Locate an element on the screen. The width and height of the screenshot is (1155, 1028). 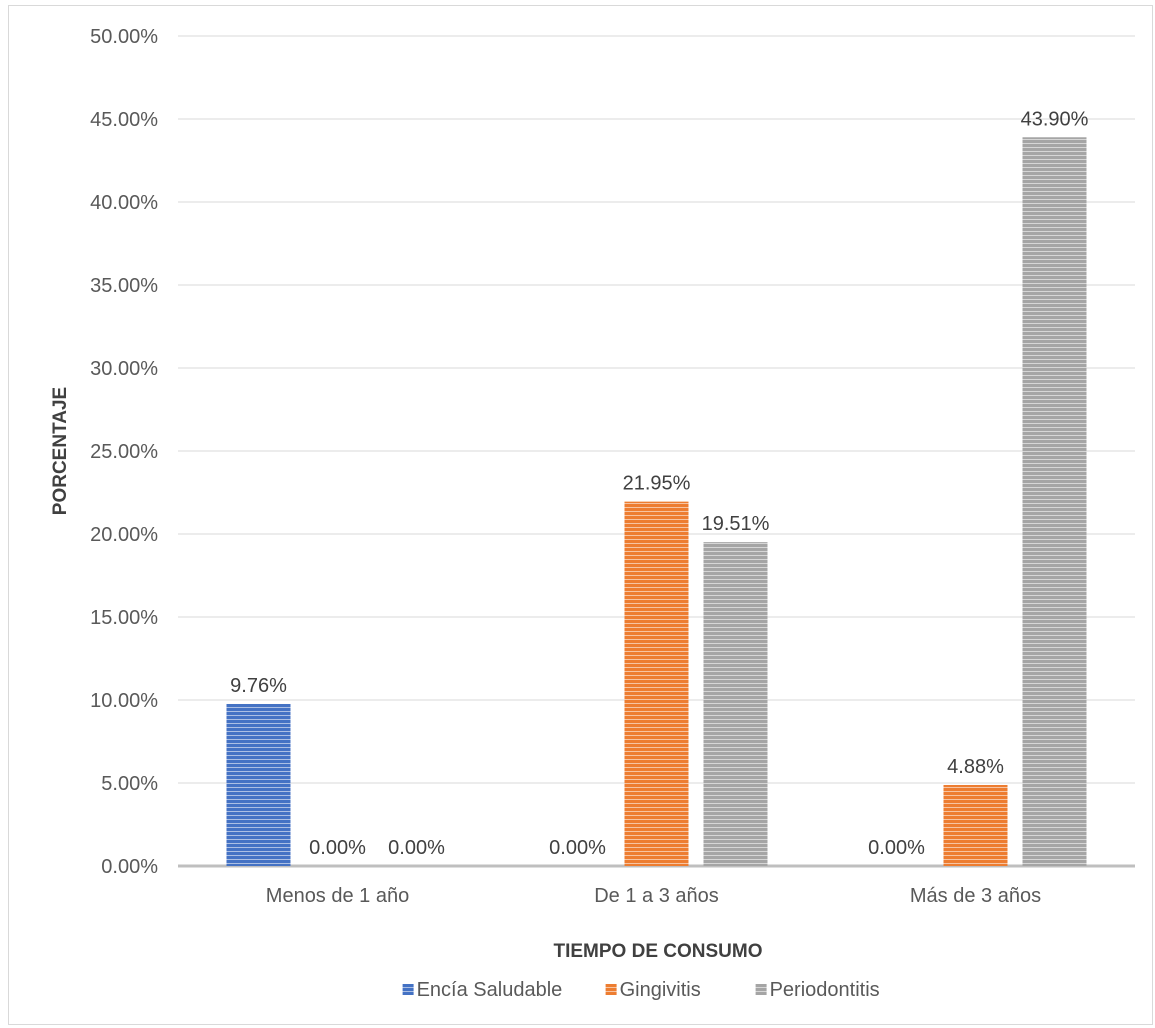
y-tick-label: 45.00% is located at coordinates (124, 120).